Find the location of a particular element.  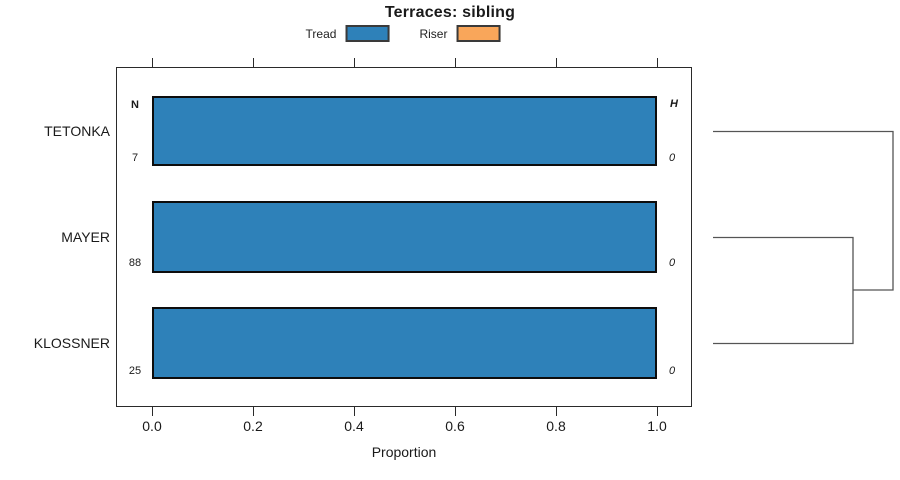

category-label-tetonka: TETONKA is located at coordinates (77, 131).